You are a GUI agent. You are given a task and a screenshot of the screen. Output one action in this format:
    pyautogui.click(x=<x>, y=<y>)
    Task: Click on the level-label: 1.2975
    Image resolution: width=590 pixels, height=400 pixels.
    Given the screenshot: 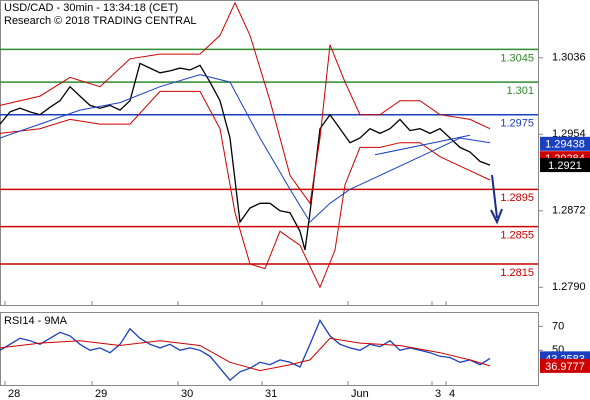 What is the action you would take?
    pyautogui.click(x=517, y=124)
    